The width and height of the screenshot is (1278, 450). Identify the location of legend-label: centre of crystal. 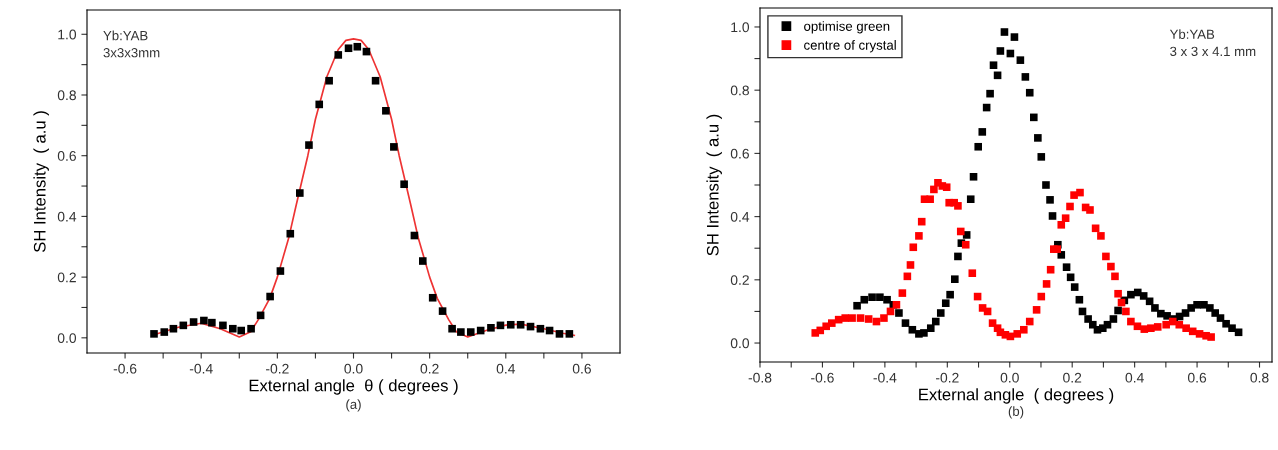
(850, 46).